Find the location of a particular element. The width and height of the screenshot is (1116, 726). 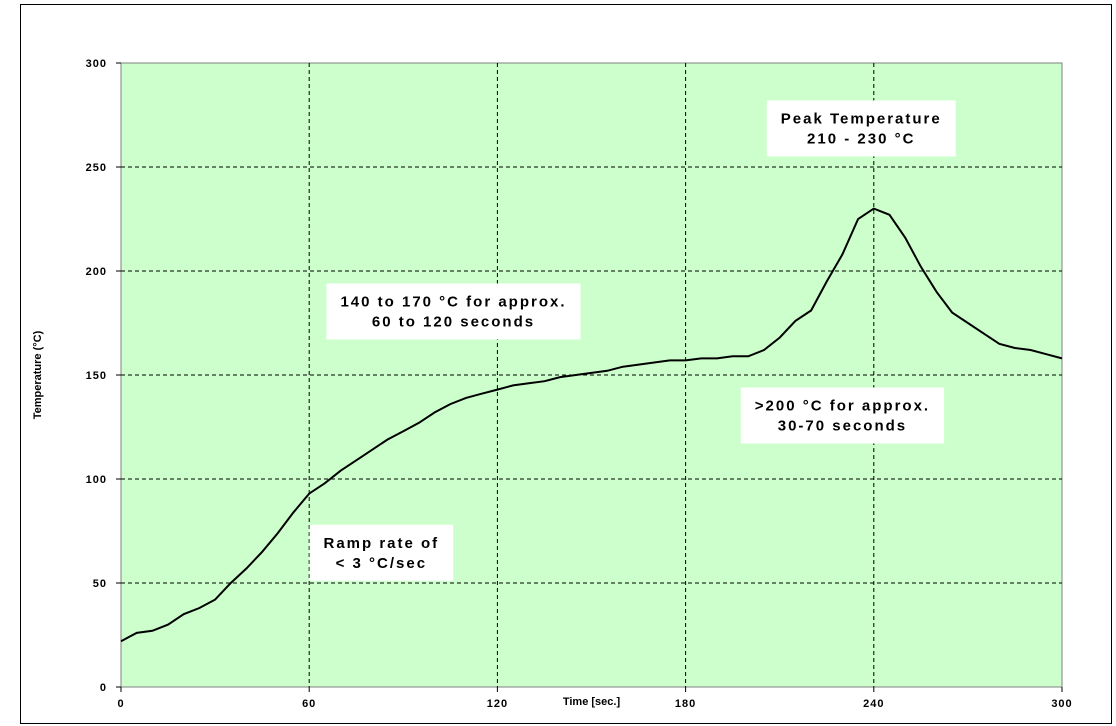

y-tick-label: 0 is located at coordinates (103, 688).